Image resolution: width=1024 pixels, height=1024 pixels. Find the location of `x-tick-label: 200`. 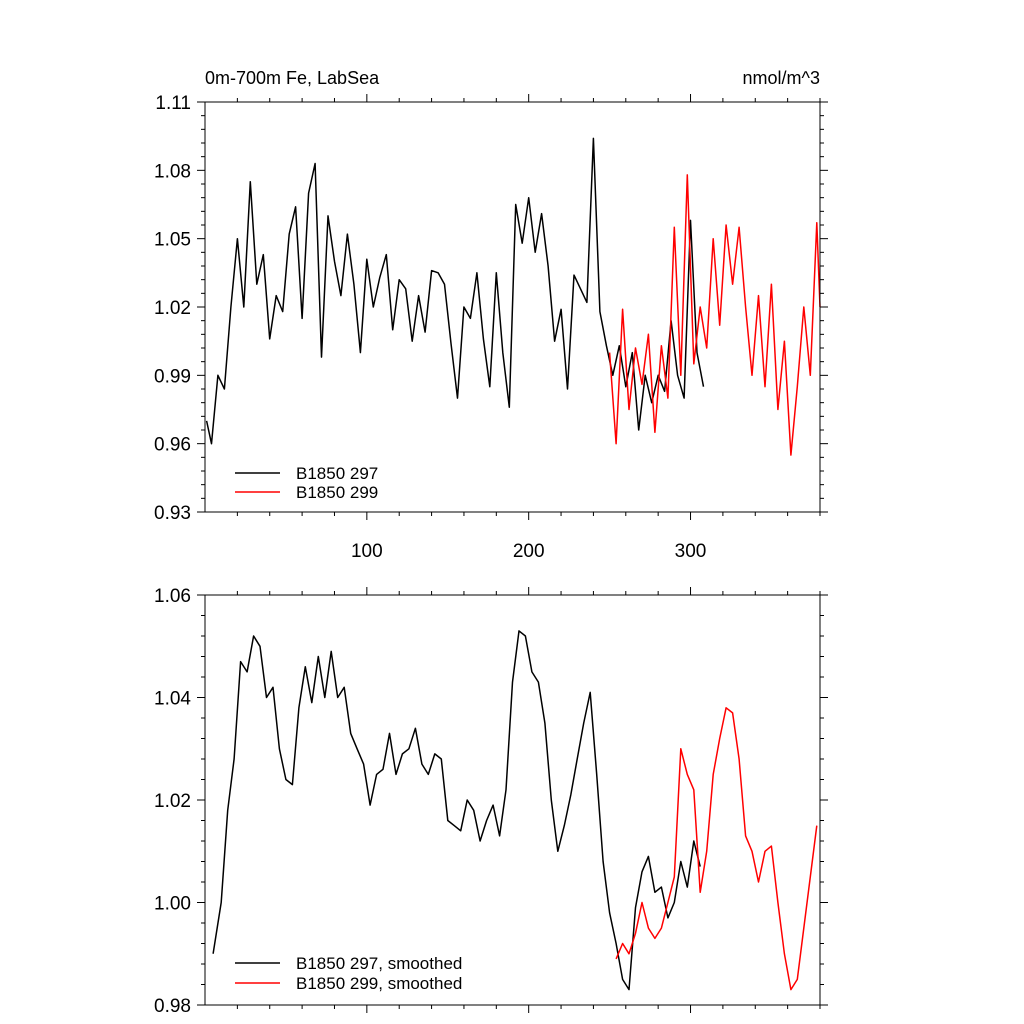

x-tick-label: 200 is located at coordinates (529, 551).